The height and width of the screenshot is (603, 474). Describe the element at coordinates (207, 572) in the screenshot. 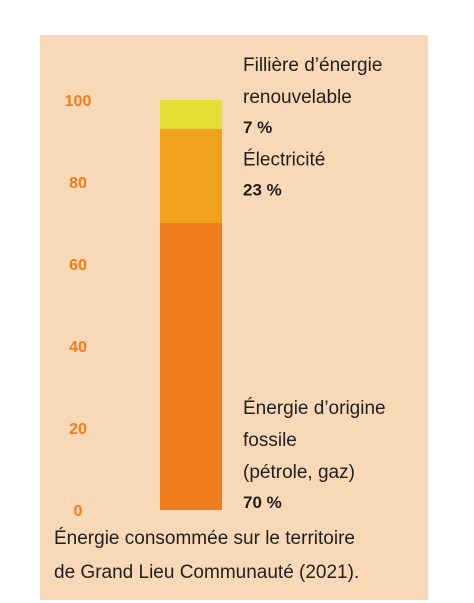

I see `caption-line-2: de Grand Lieu Communauté (2021).` at that location.